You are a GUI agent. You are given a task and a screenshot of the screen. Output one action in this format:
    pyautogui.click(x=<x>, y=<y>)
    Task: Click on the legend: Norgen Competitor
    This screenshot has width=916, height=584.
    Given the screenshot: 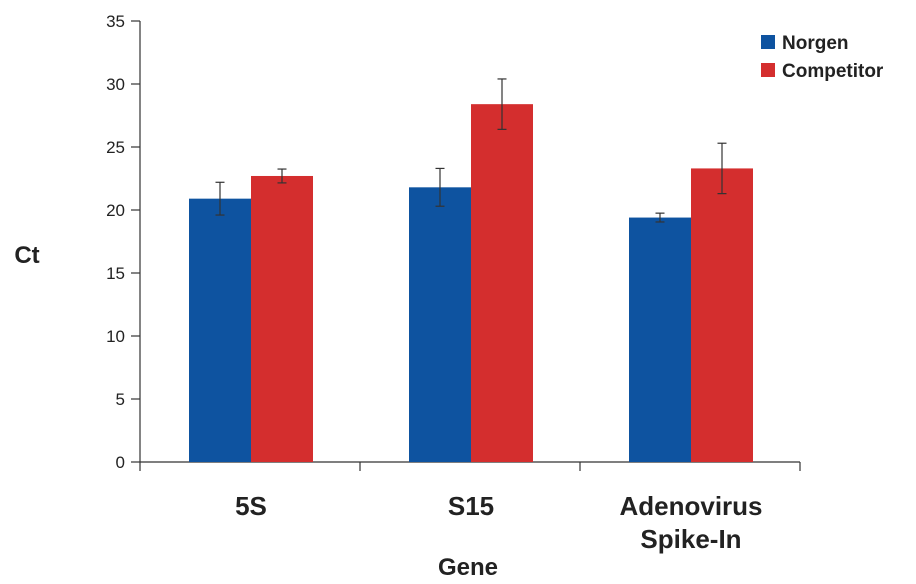 What is the action you would take?
    pyautogui.click(x=822, y=57)
    